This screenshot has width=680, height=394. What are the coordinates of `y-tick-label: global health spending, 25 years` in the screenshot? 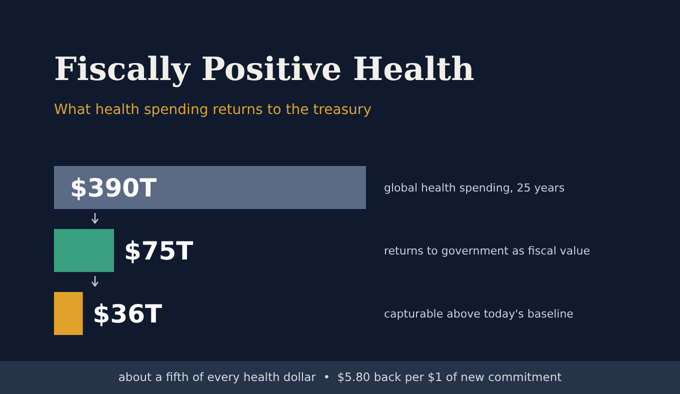 It's located at (474, 188).